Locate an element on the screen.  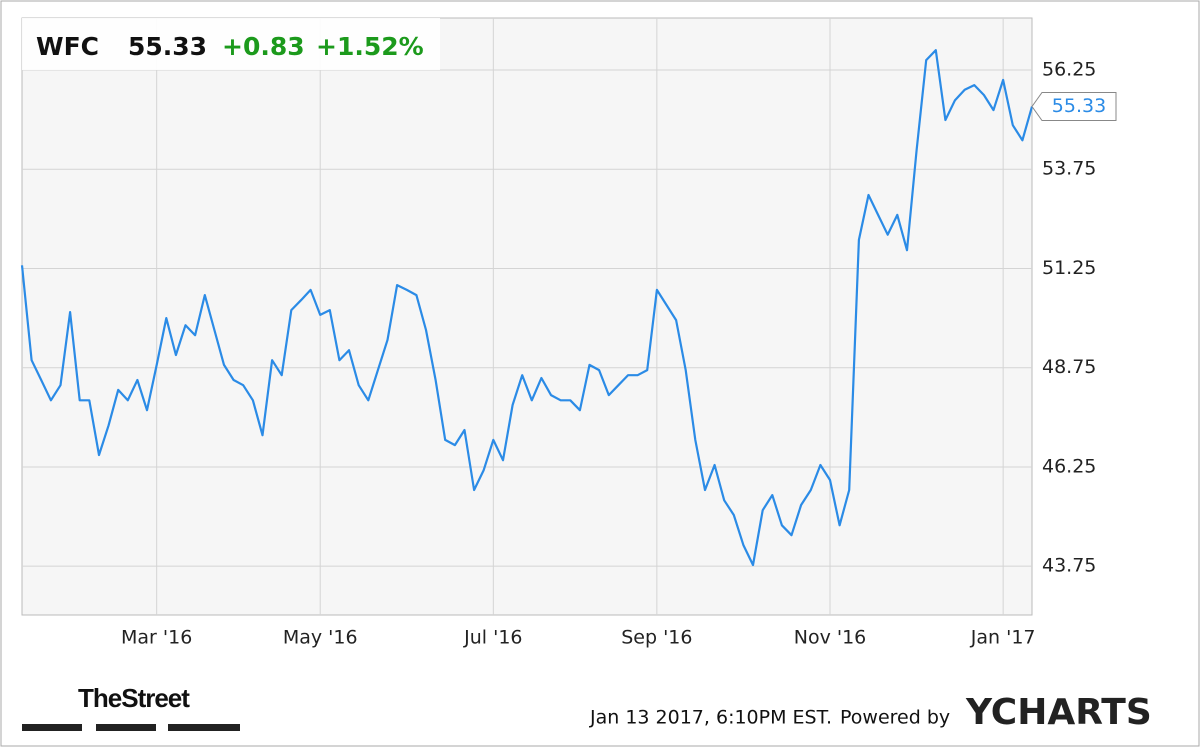
x-tick-label: Jul '16 is located at coordinates (492, 638).